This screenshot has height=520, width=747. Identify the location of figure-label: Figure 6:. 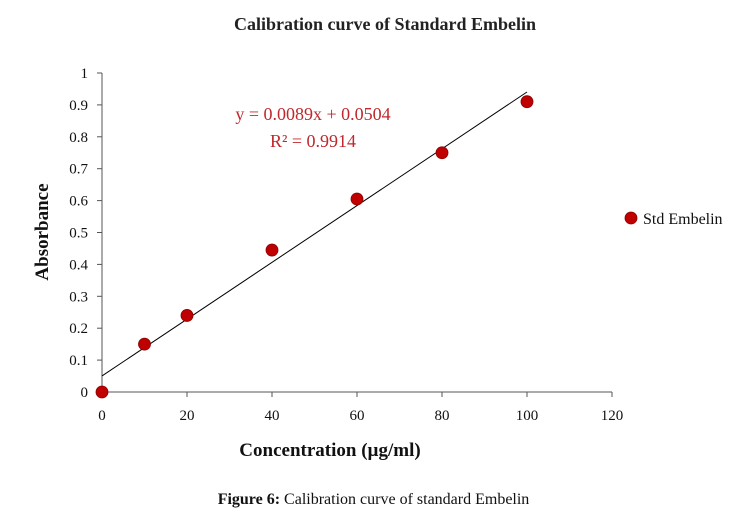
(249, 499).